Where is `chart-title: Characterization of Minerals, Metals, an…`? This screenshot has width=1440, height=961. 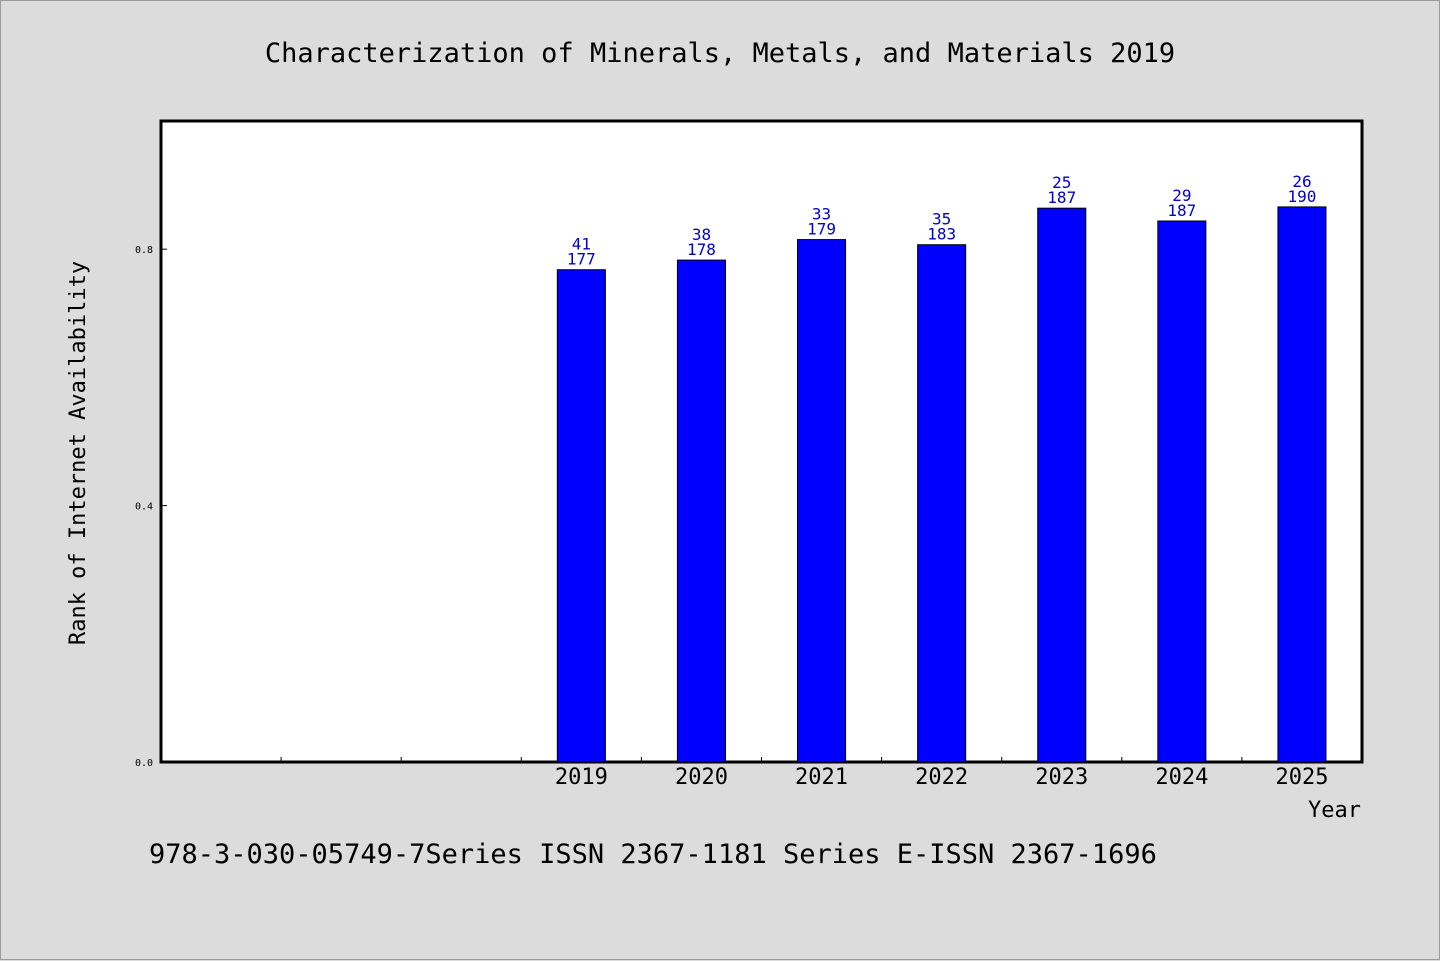
chart-title: Characterization of Minerals, Metals, an… is located at coordinates (720, 53).